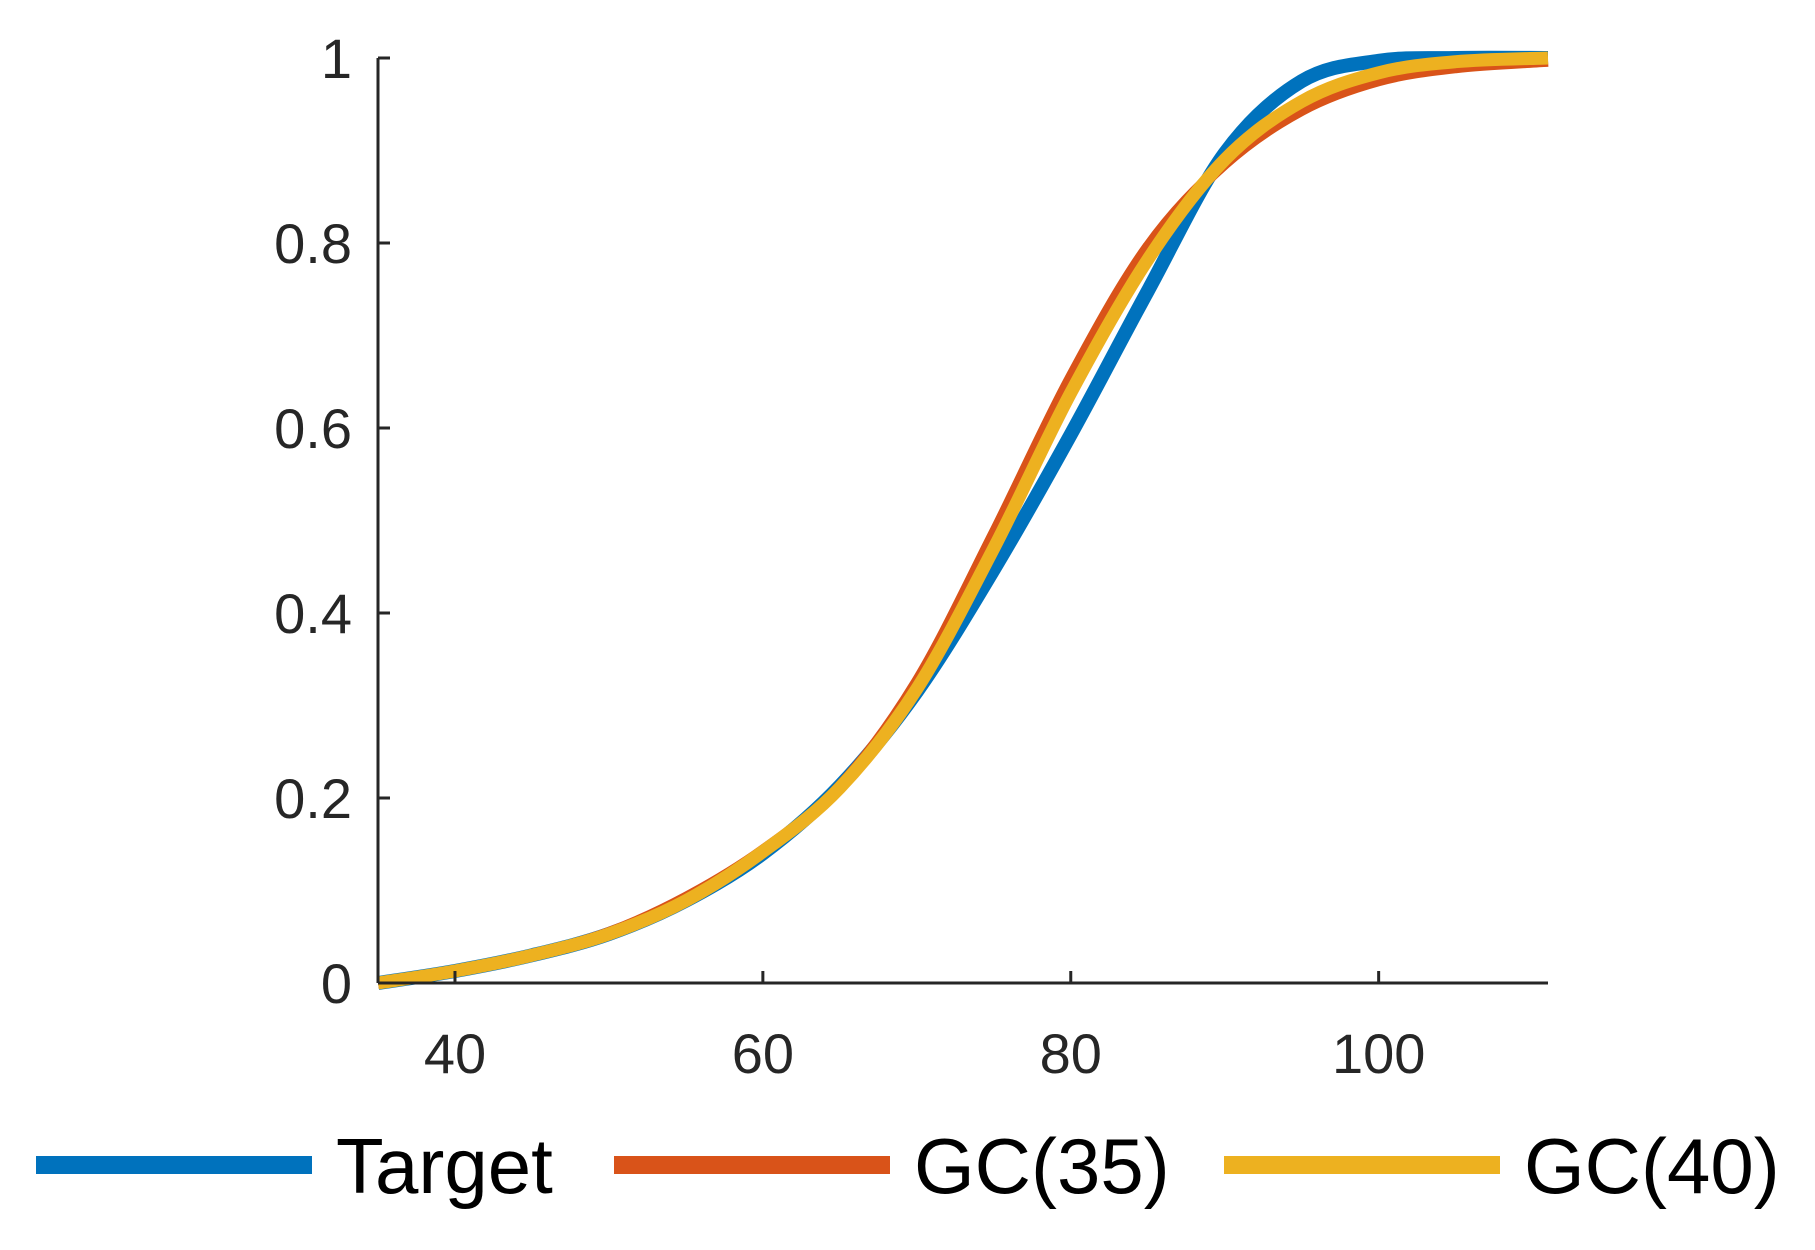 This screenshot has width=1815, height=1250. Describe the element at coordinates (1652, 1166) in the screenshot. I see `legend-label-gc-40: GC(40)` at that location.